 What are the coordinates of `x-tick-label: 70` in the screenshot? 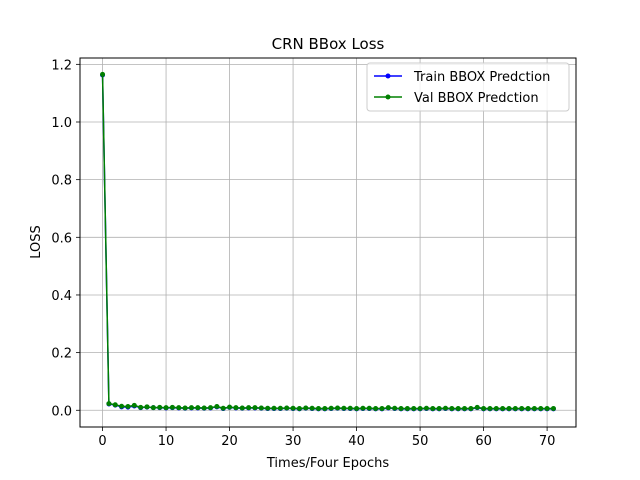 It's located at (547, 441).